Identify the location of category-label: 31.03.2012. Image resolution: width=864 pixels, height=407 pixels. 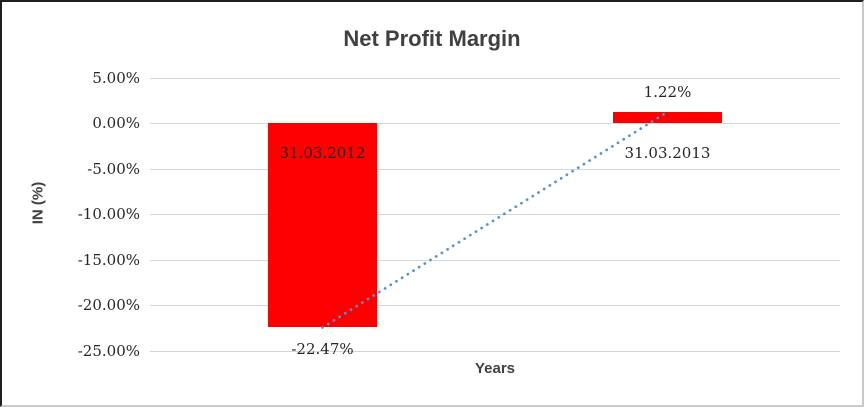
(322, 153).